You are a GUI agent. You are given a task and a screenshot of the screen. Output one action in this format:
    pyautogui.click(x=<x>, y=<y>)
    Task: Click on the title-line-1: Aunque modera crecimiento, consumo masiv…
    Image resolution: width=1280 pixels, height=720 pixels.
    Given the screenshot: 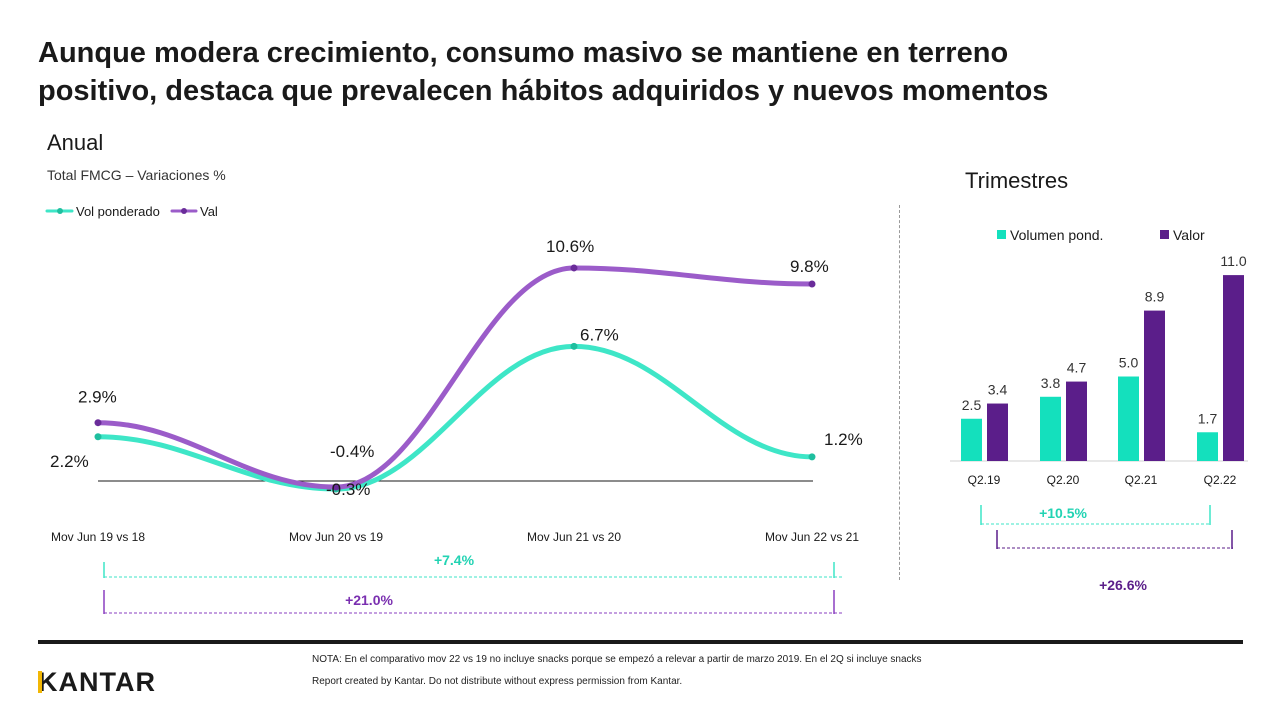 What is the action you would take?
    pyautogui.click(x=523, y=53)
    